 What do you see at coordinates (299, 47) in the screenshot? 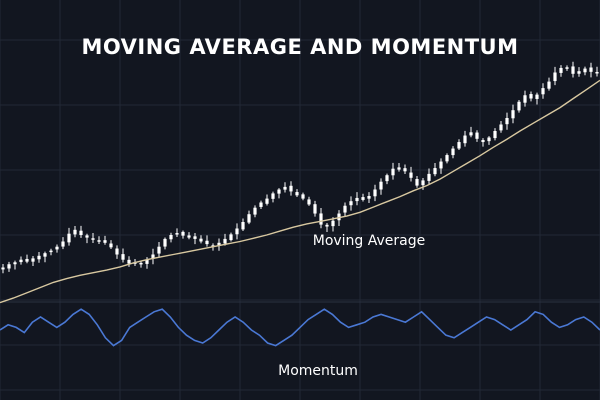
I see `chart-title: MOVING AVERAGE AND MOMENTUM` at bounding box center [299, 47].